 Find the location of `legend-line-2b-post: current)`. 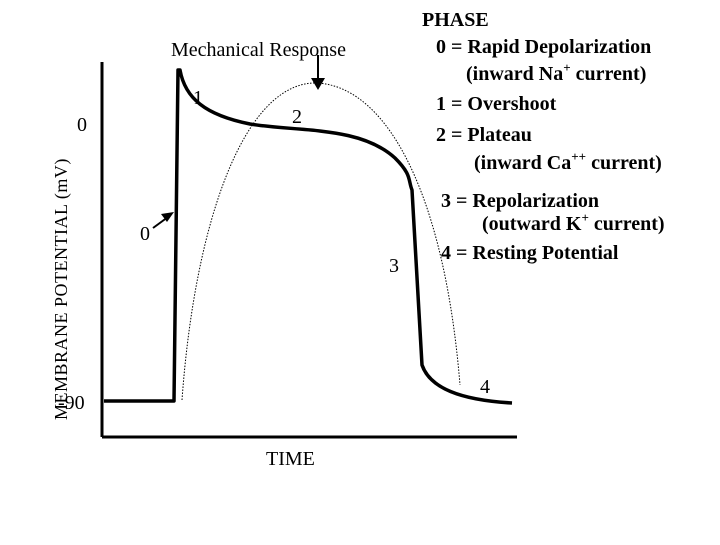

legend-line-2b-post: current) is located at coordinates (624, 163).